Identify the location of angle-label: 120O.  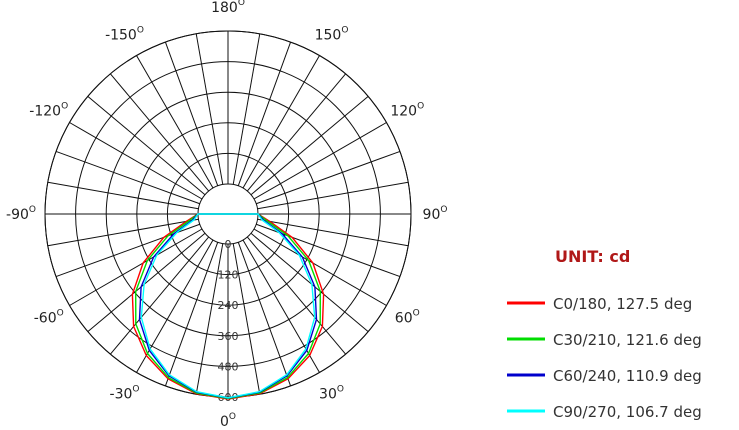
(407, 111).